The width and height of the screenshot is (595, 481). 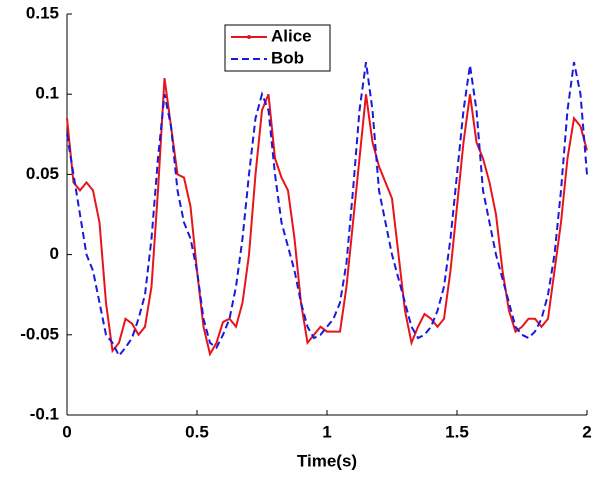 I want to click on y-tick-label: 0.05, so click(x=42, y=173).